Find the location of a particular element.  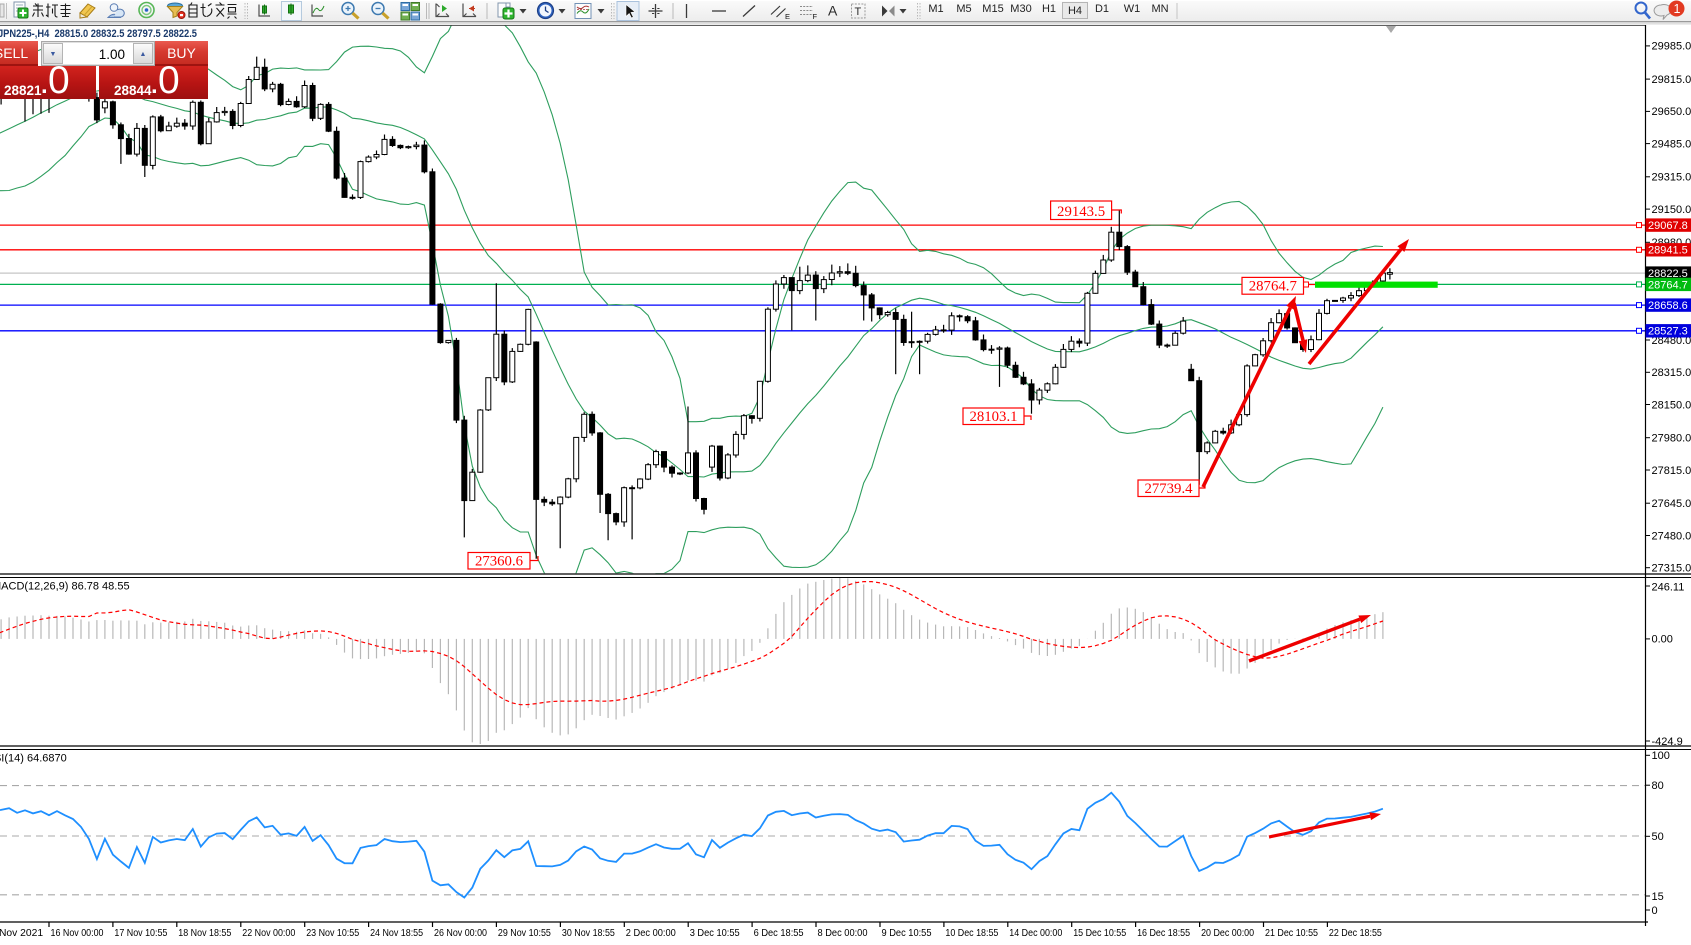

svg-text: 29 Nov 10:55 is located at coordinates (524, 933).